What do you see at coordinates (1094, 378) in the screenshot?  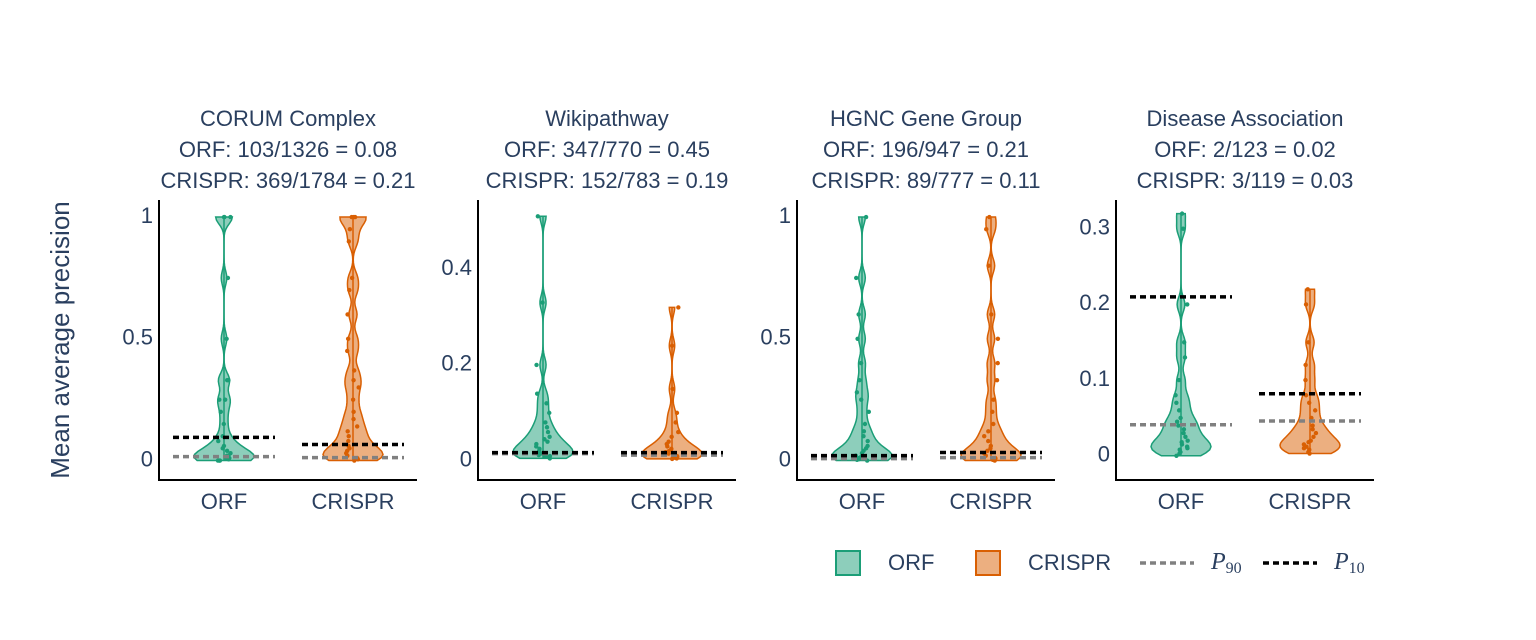 I see `y-tick-label: 0.1` at bounding box center [1094, 378].